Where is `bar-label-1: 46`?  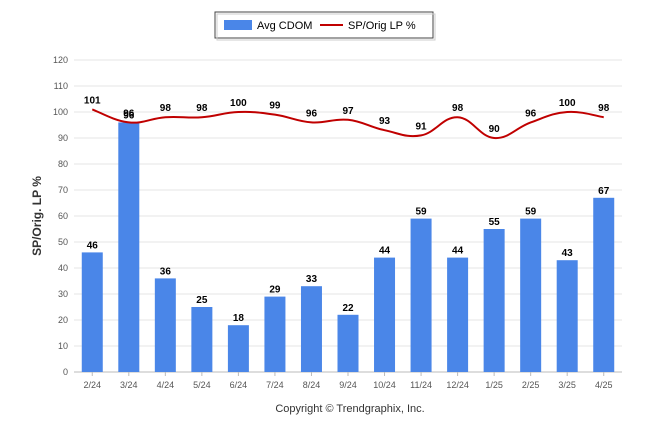 bar-label-1: 46 is located at coordinates (93, 245).